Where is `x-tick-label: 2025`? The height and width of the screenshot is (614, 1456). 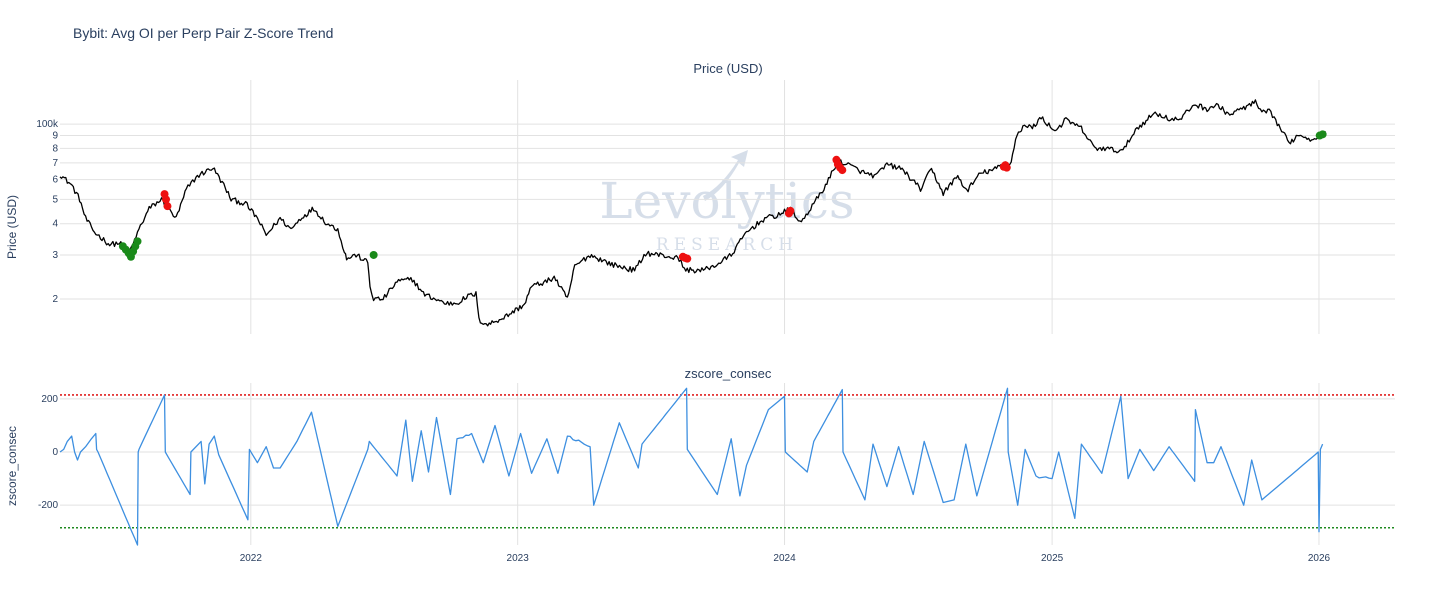
x-tick-label: 2025 is located at coordinates (1052, 558).